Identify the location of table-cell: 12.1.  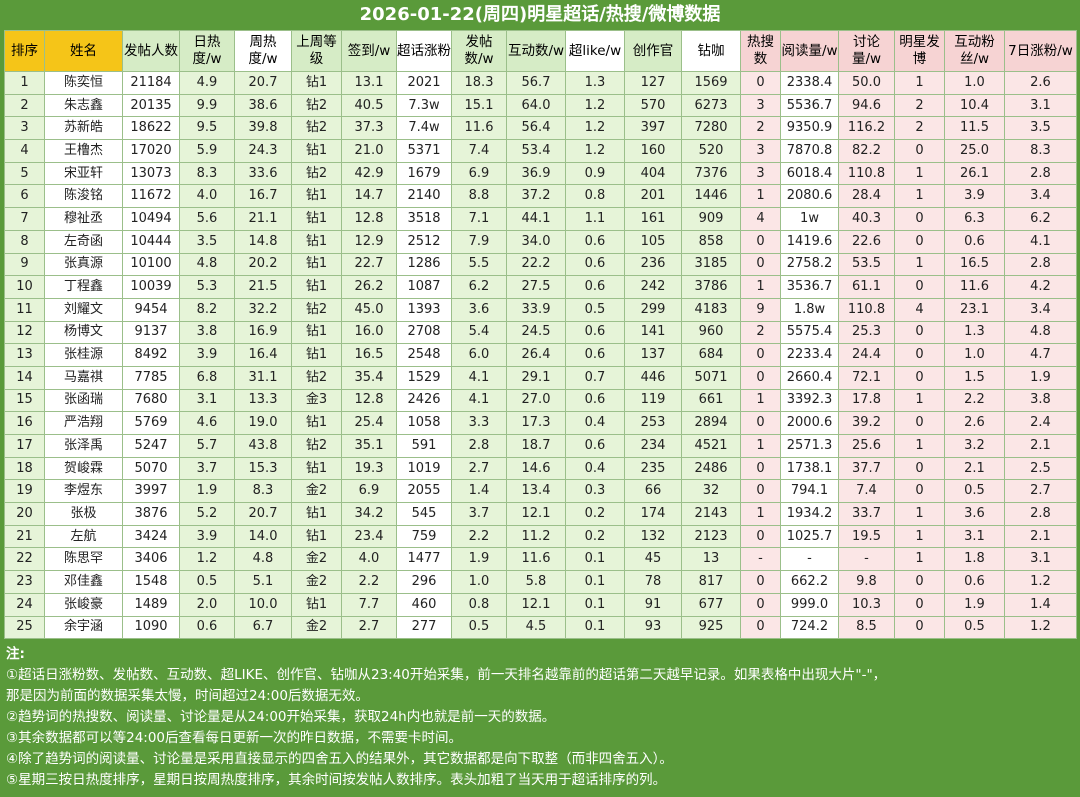
(536, 604).